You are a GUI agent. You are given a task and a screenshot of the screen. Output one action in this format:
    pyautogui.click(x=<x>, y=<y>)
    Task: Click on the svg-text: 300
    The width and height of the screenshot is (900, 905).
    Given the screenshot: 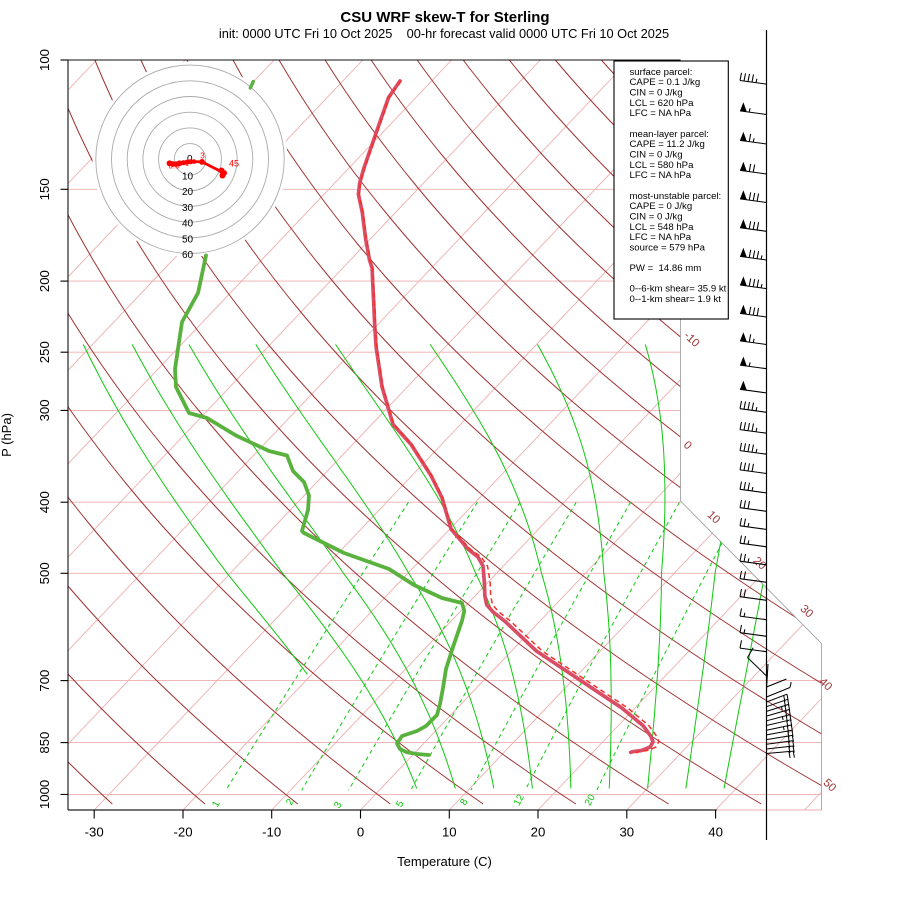 What is the action you would take?
    pyautogui.click(x=44, y=410)
    